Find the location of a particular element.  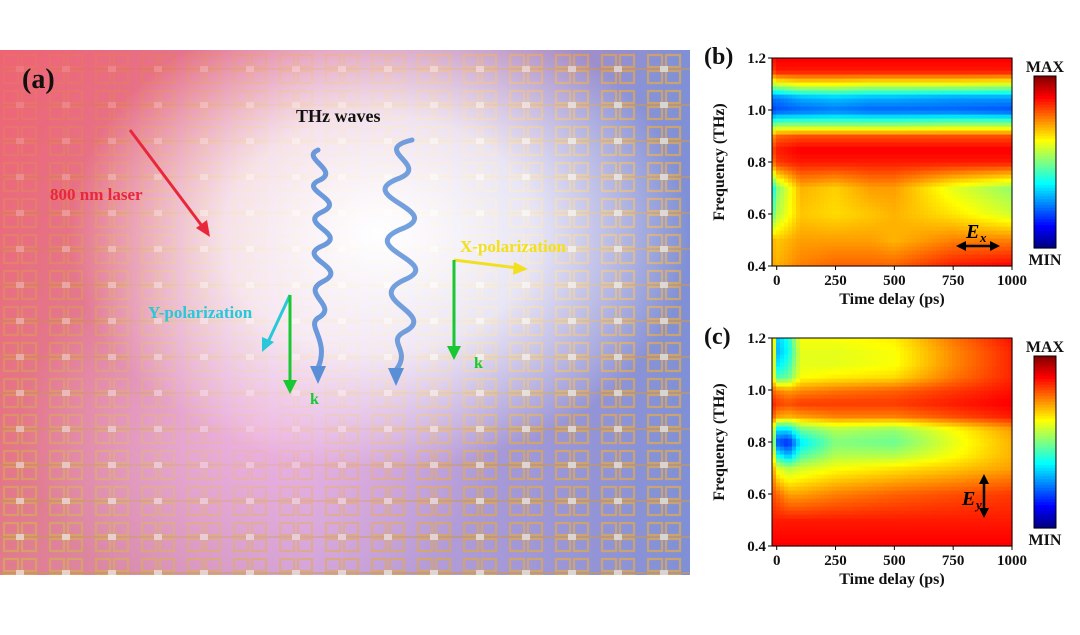

colorbar-step is located at coordinates (1045, 92).